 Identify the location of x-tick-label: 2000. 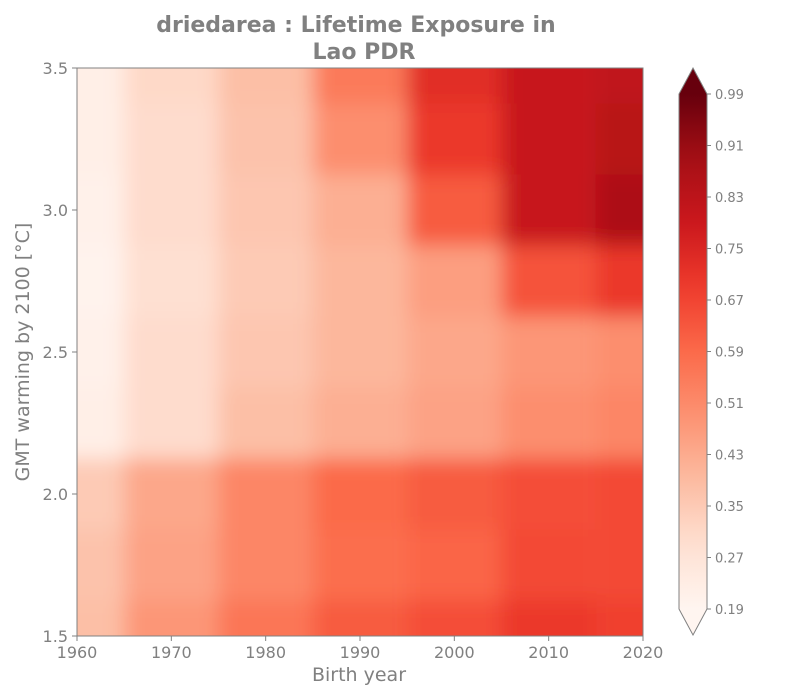
(454, 652).